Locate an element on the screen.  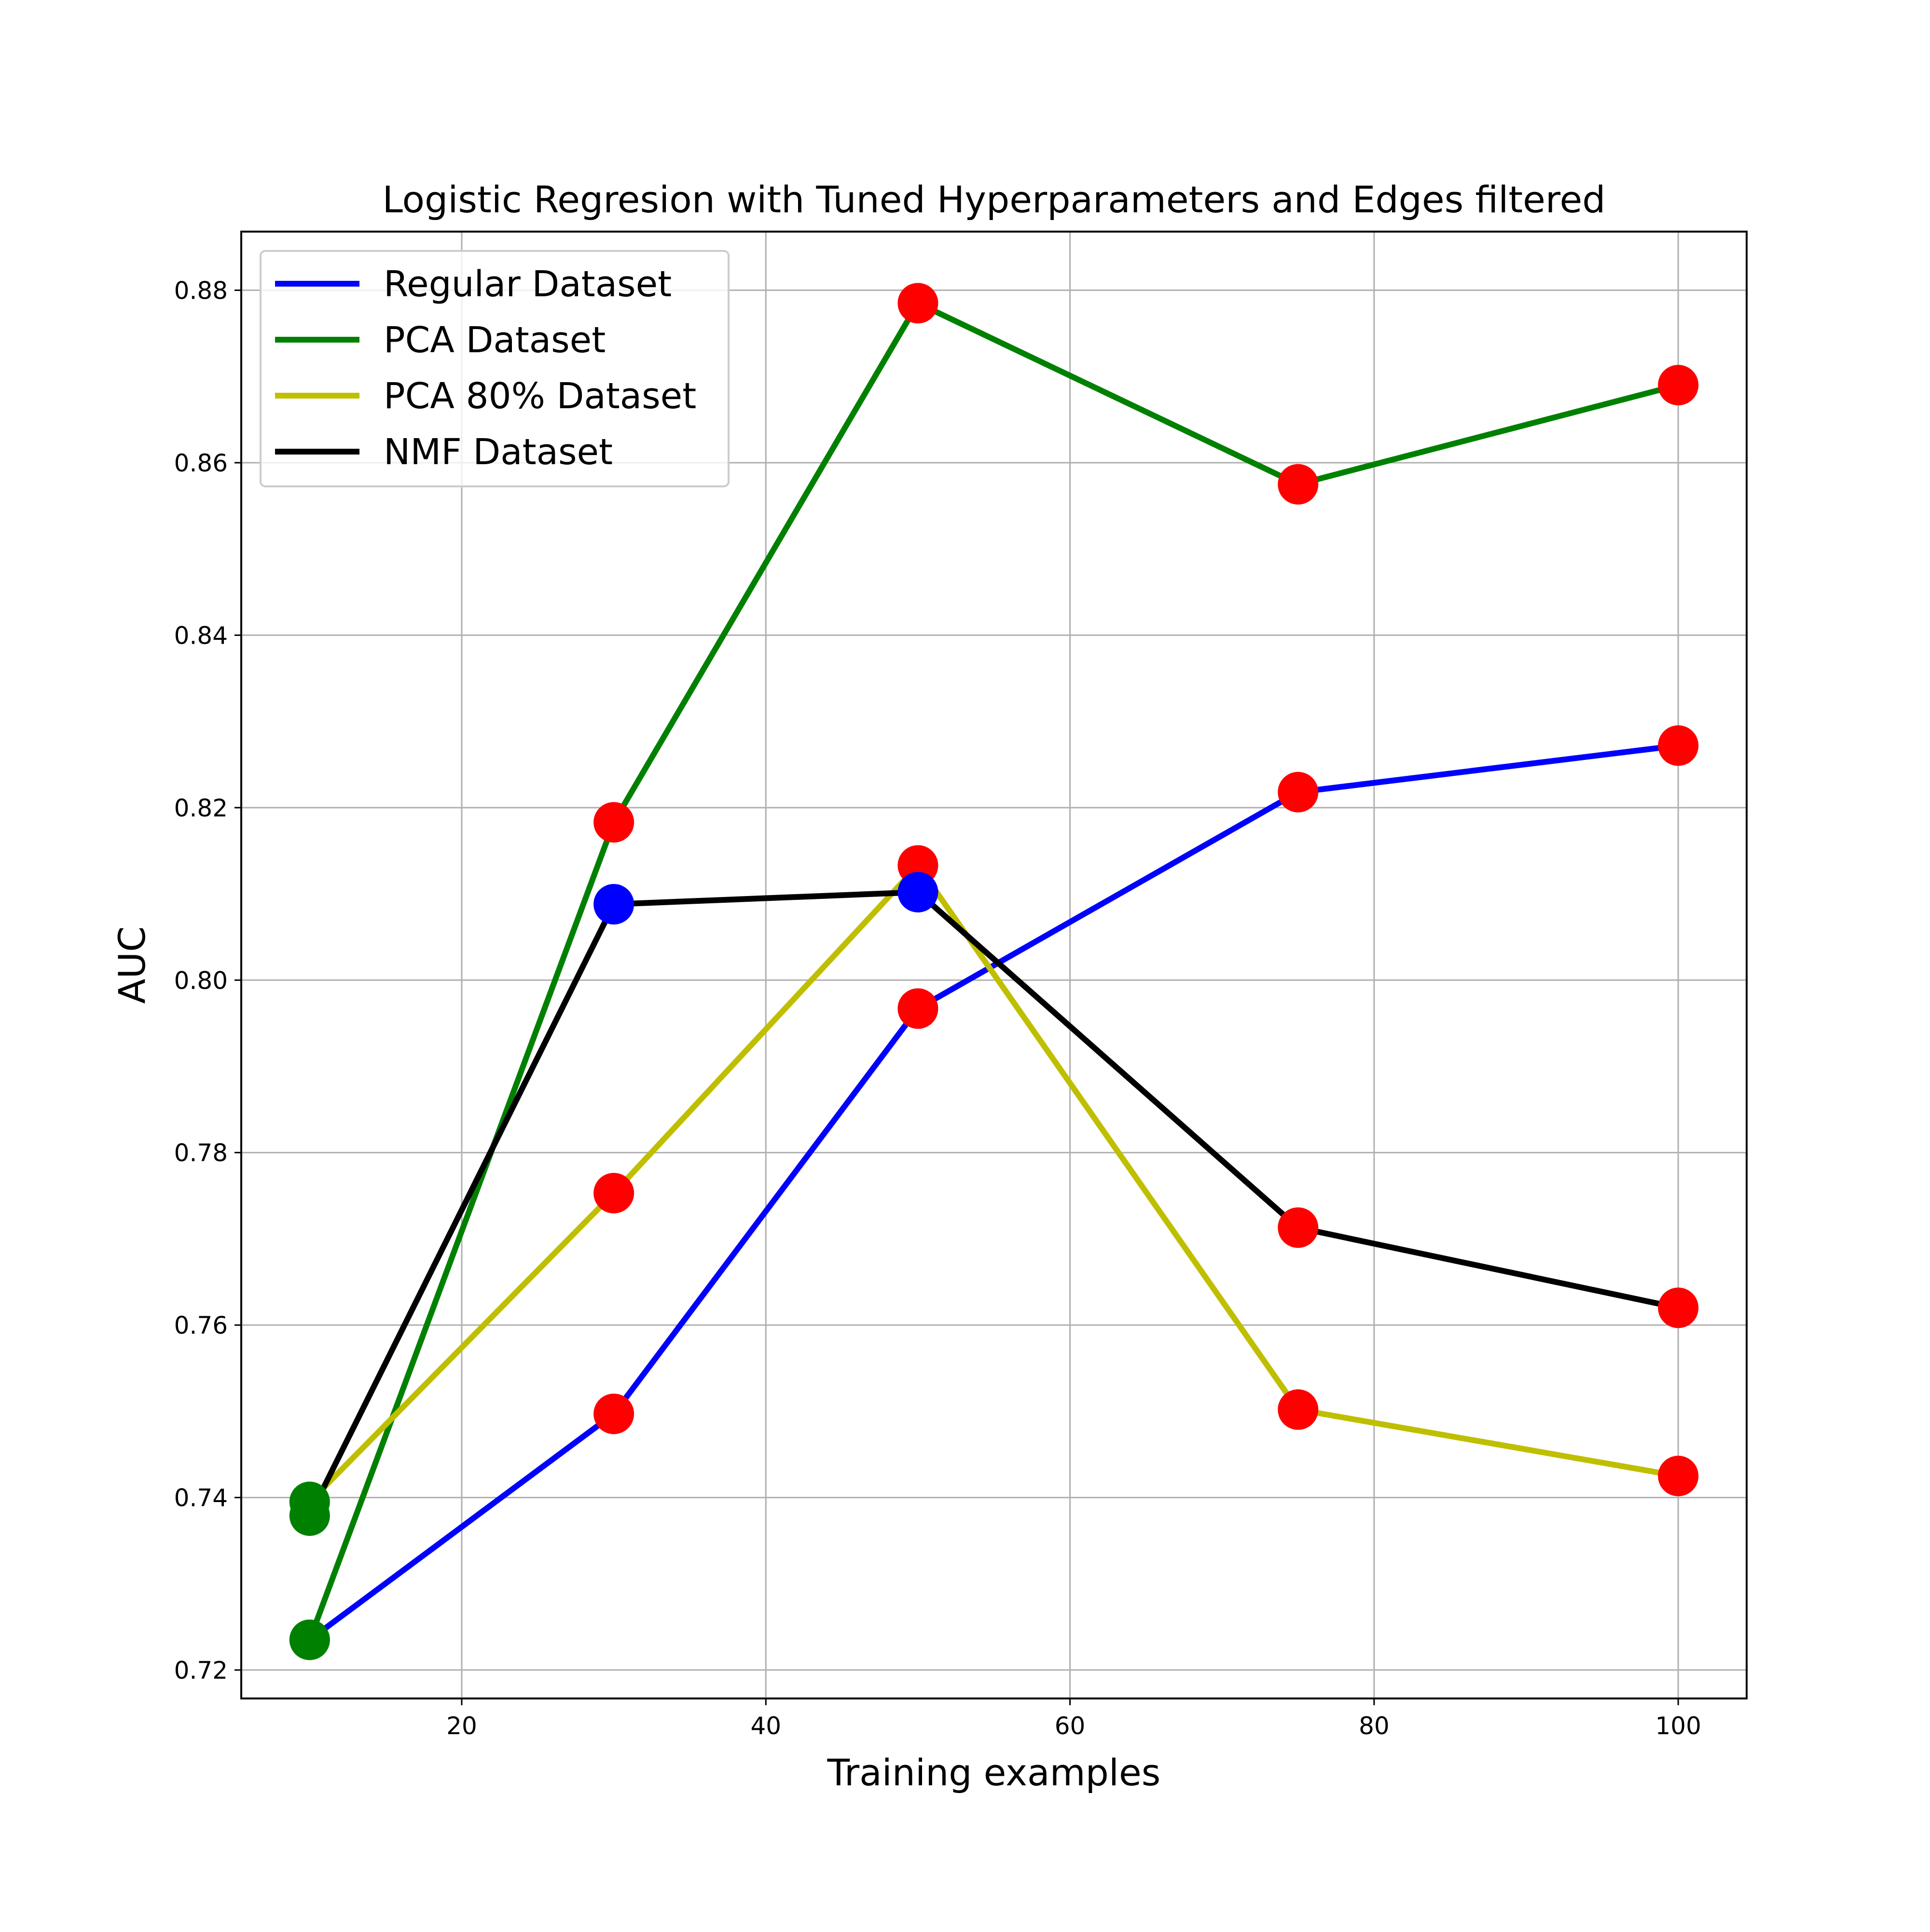
x-tick-label: 20 is located at coordinates (461, 1726).